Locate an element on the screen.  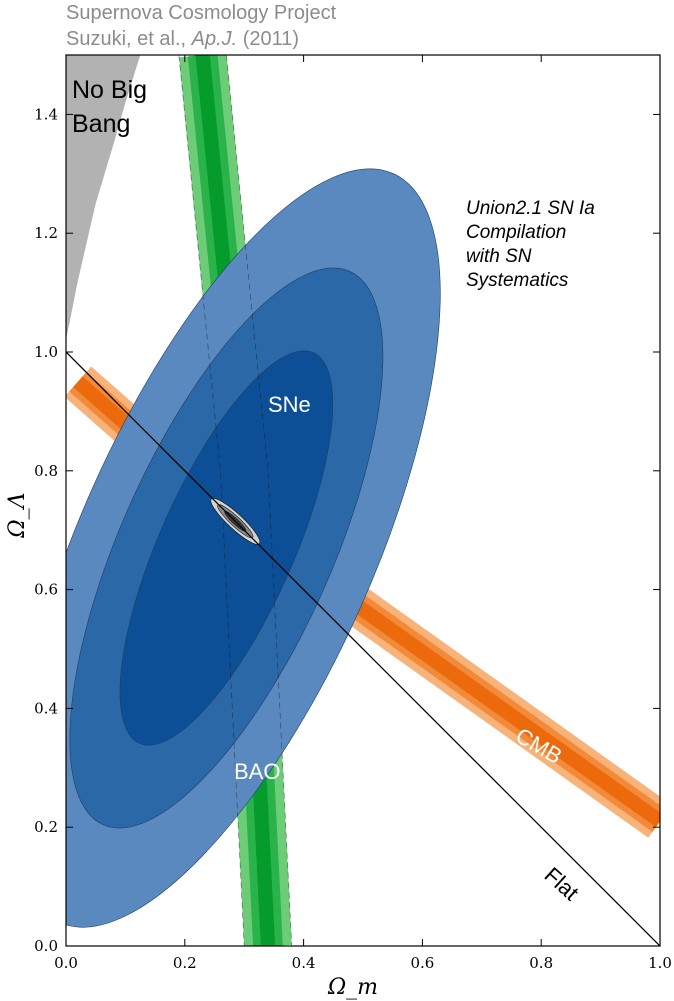
y-tick-label: 0.0 is located at coordinates (46, 946).